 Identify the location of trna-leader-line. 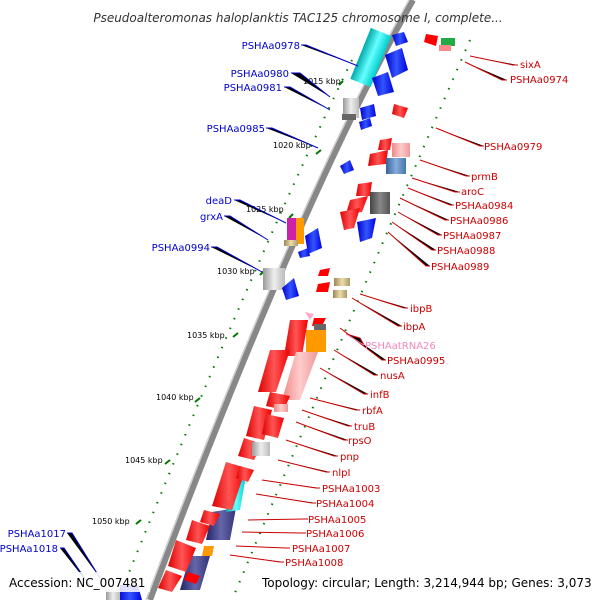
(355, 339).